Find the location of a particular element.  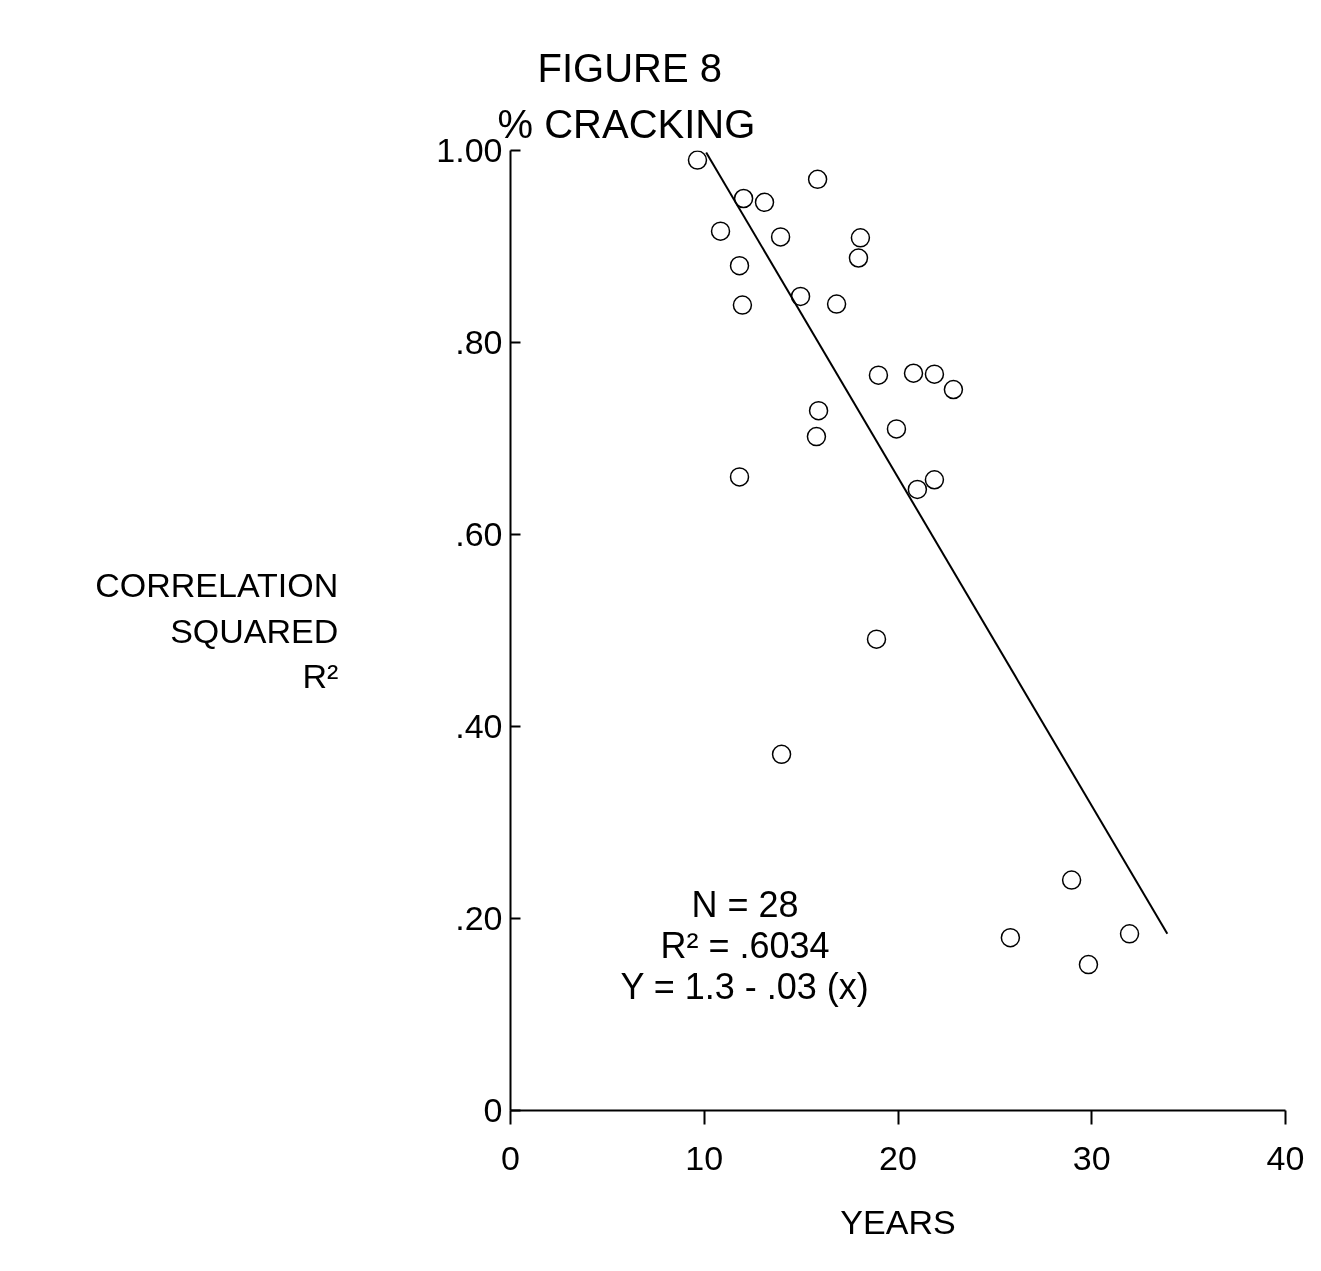

x-tick-label: 30 is located at coordinates (1091, 1157).